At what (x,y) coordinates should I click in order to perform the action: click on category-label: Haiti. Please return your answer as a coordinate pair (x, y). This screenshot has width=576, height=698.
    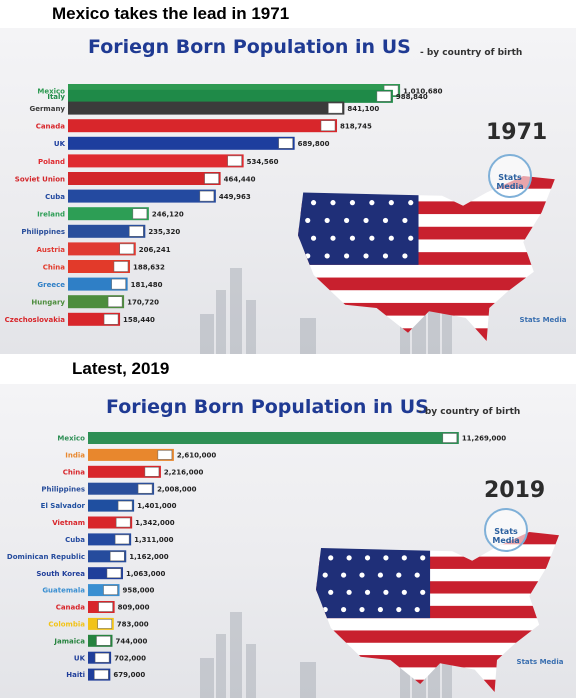
    Looking at the image, I should click on (75, 675).